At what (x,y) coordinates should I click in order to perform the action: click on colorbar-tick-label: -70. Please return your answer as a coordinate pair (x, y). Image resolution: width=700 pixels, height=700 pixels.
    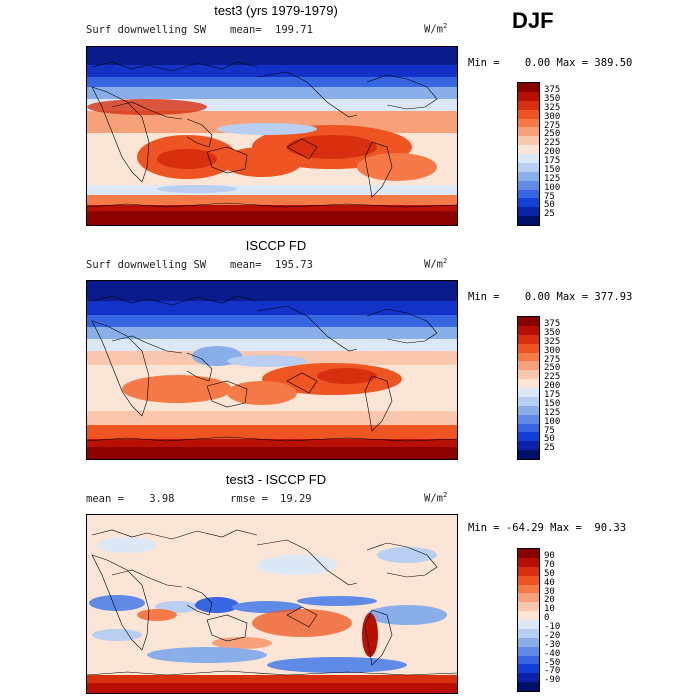
    Looking at the image, I should click on (552, 671).